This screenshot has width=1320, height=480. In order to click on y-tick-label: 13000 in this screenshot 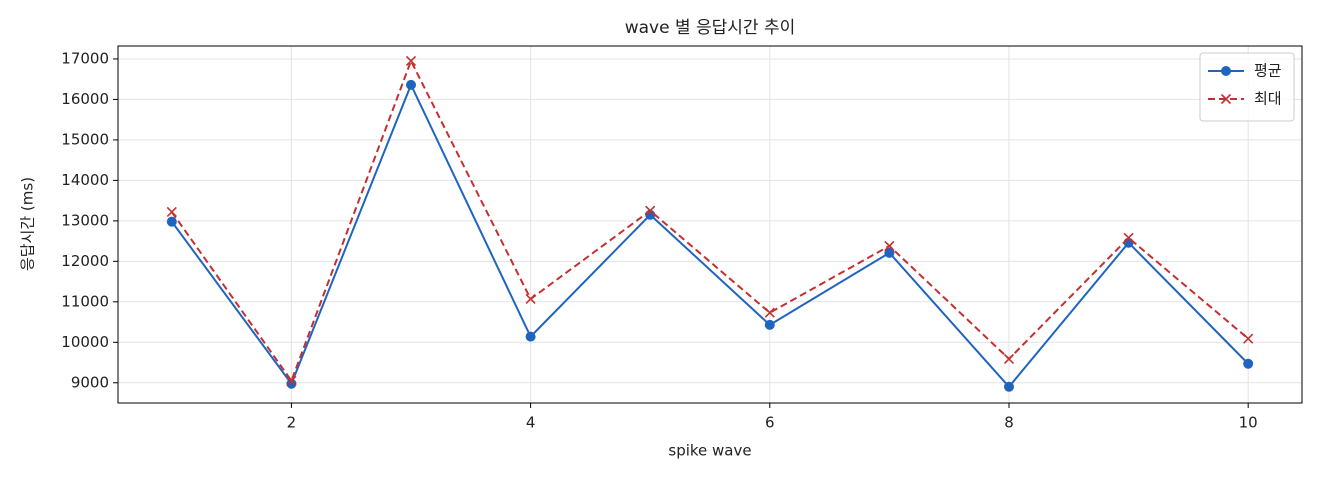, I will do `click(85, 220)`.